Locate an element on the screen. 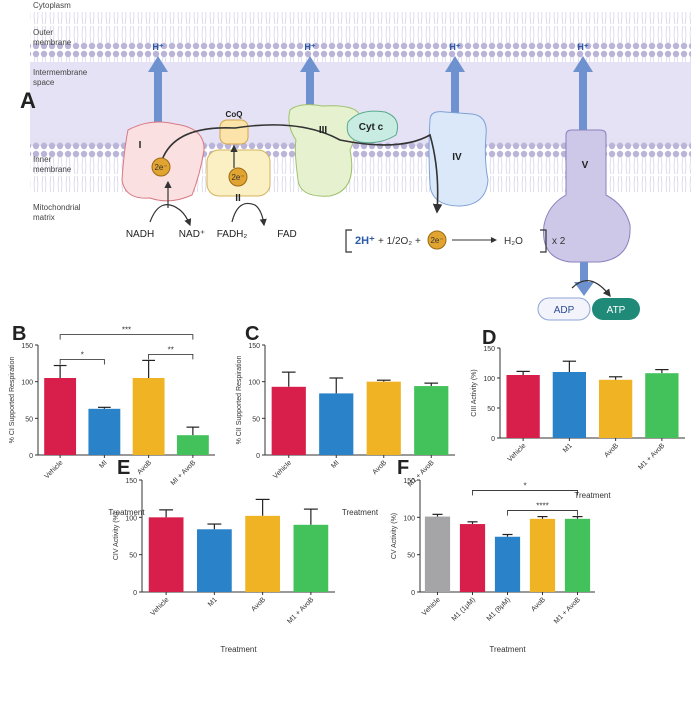  panel-label: A is located at coordinates (28, 100).